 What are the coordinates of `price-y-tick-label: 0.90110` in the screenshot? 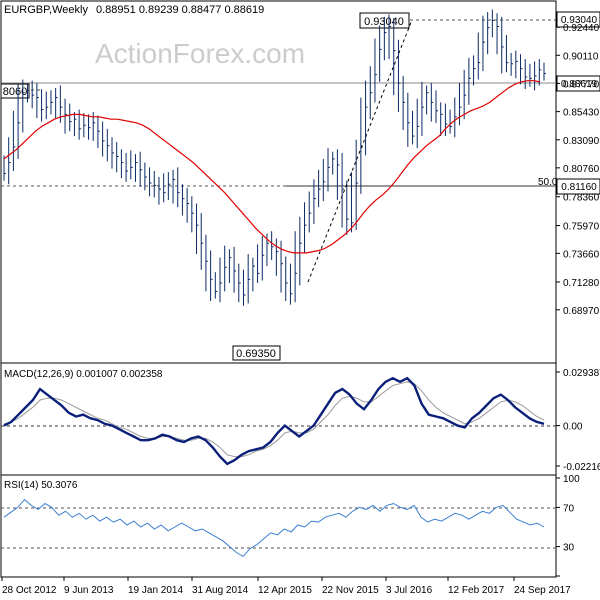 It's located at (581, 56).